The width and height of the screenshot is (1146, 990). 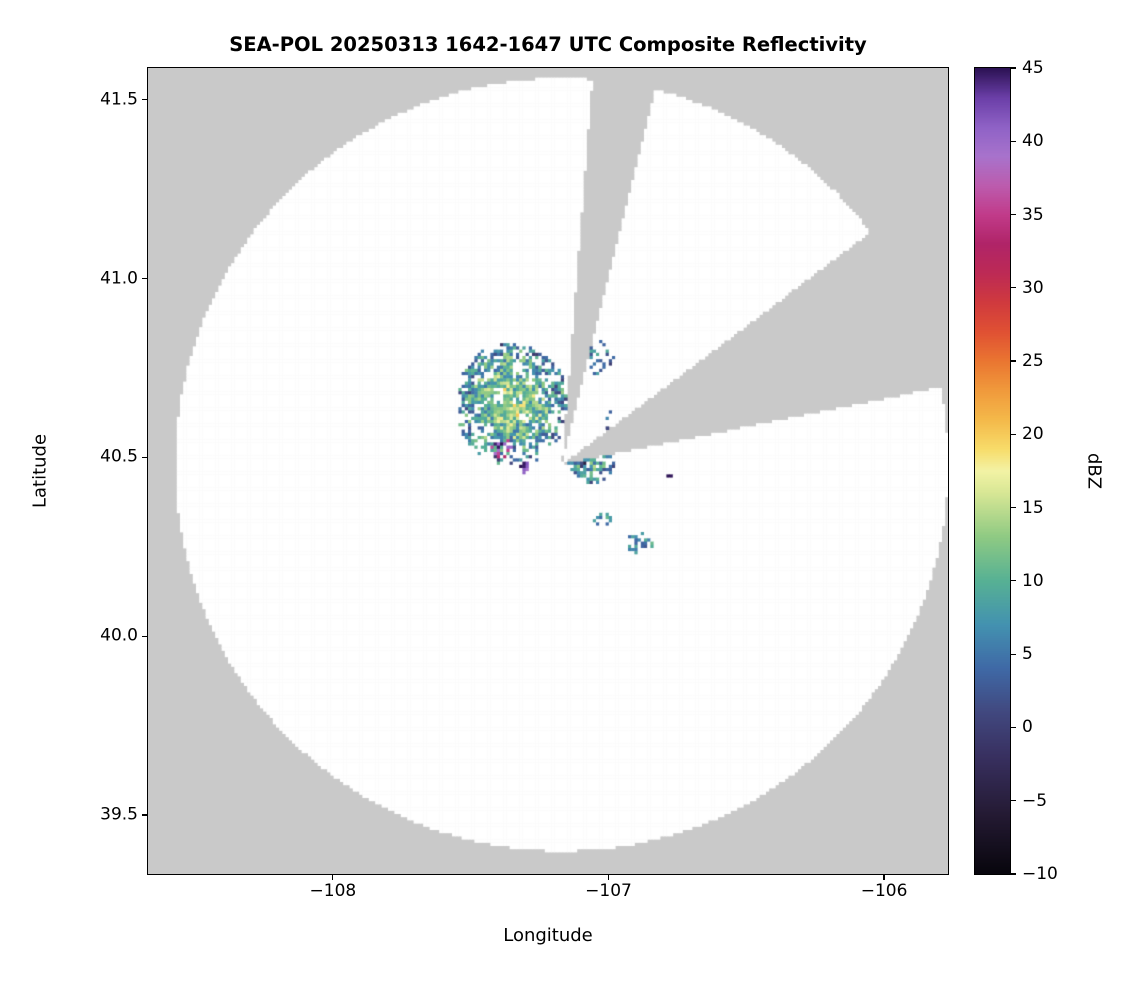 I want to click on x-axis-label: Longitude, so click(x=548, y=935).